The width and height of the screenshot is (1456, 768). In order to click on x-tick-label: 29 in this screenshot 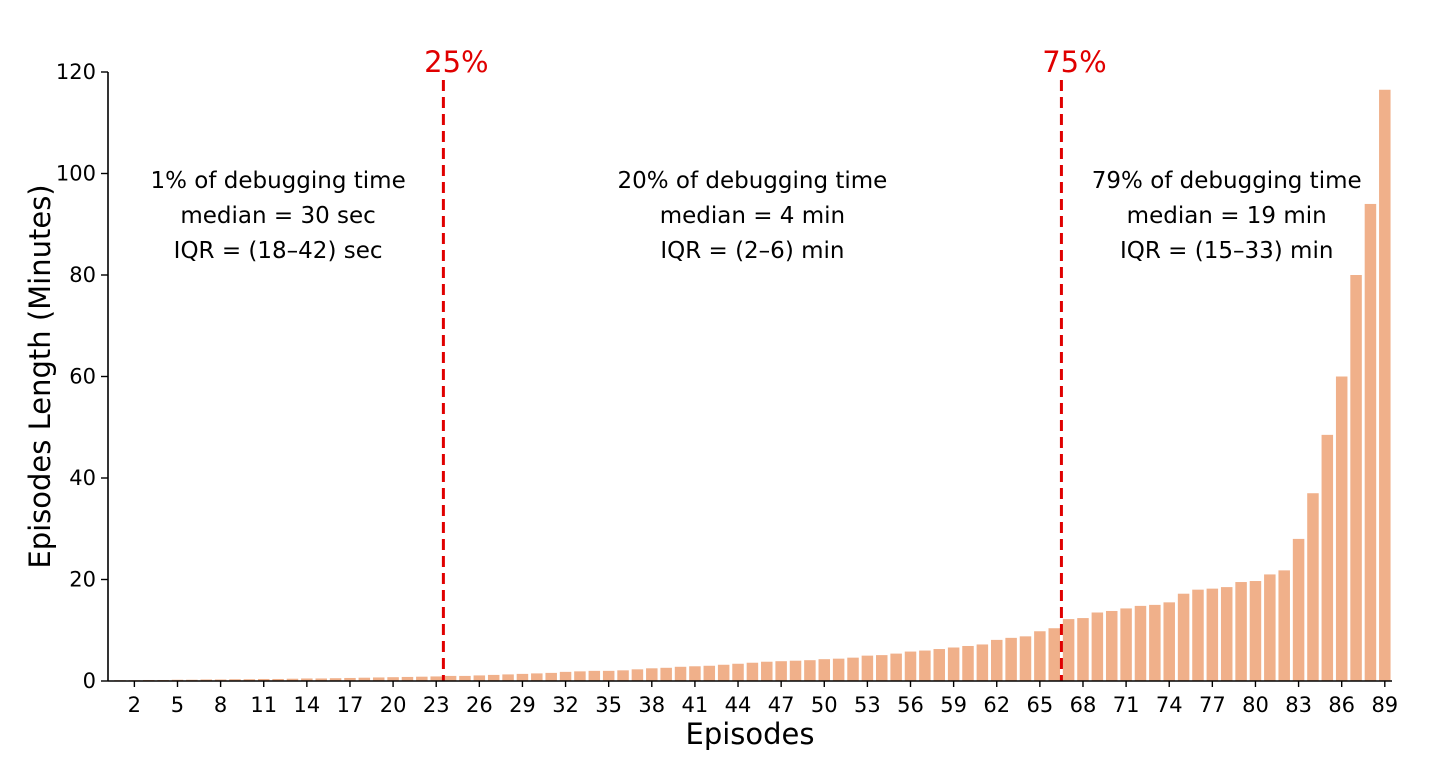, I will do `click(522, 705)`.